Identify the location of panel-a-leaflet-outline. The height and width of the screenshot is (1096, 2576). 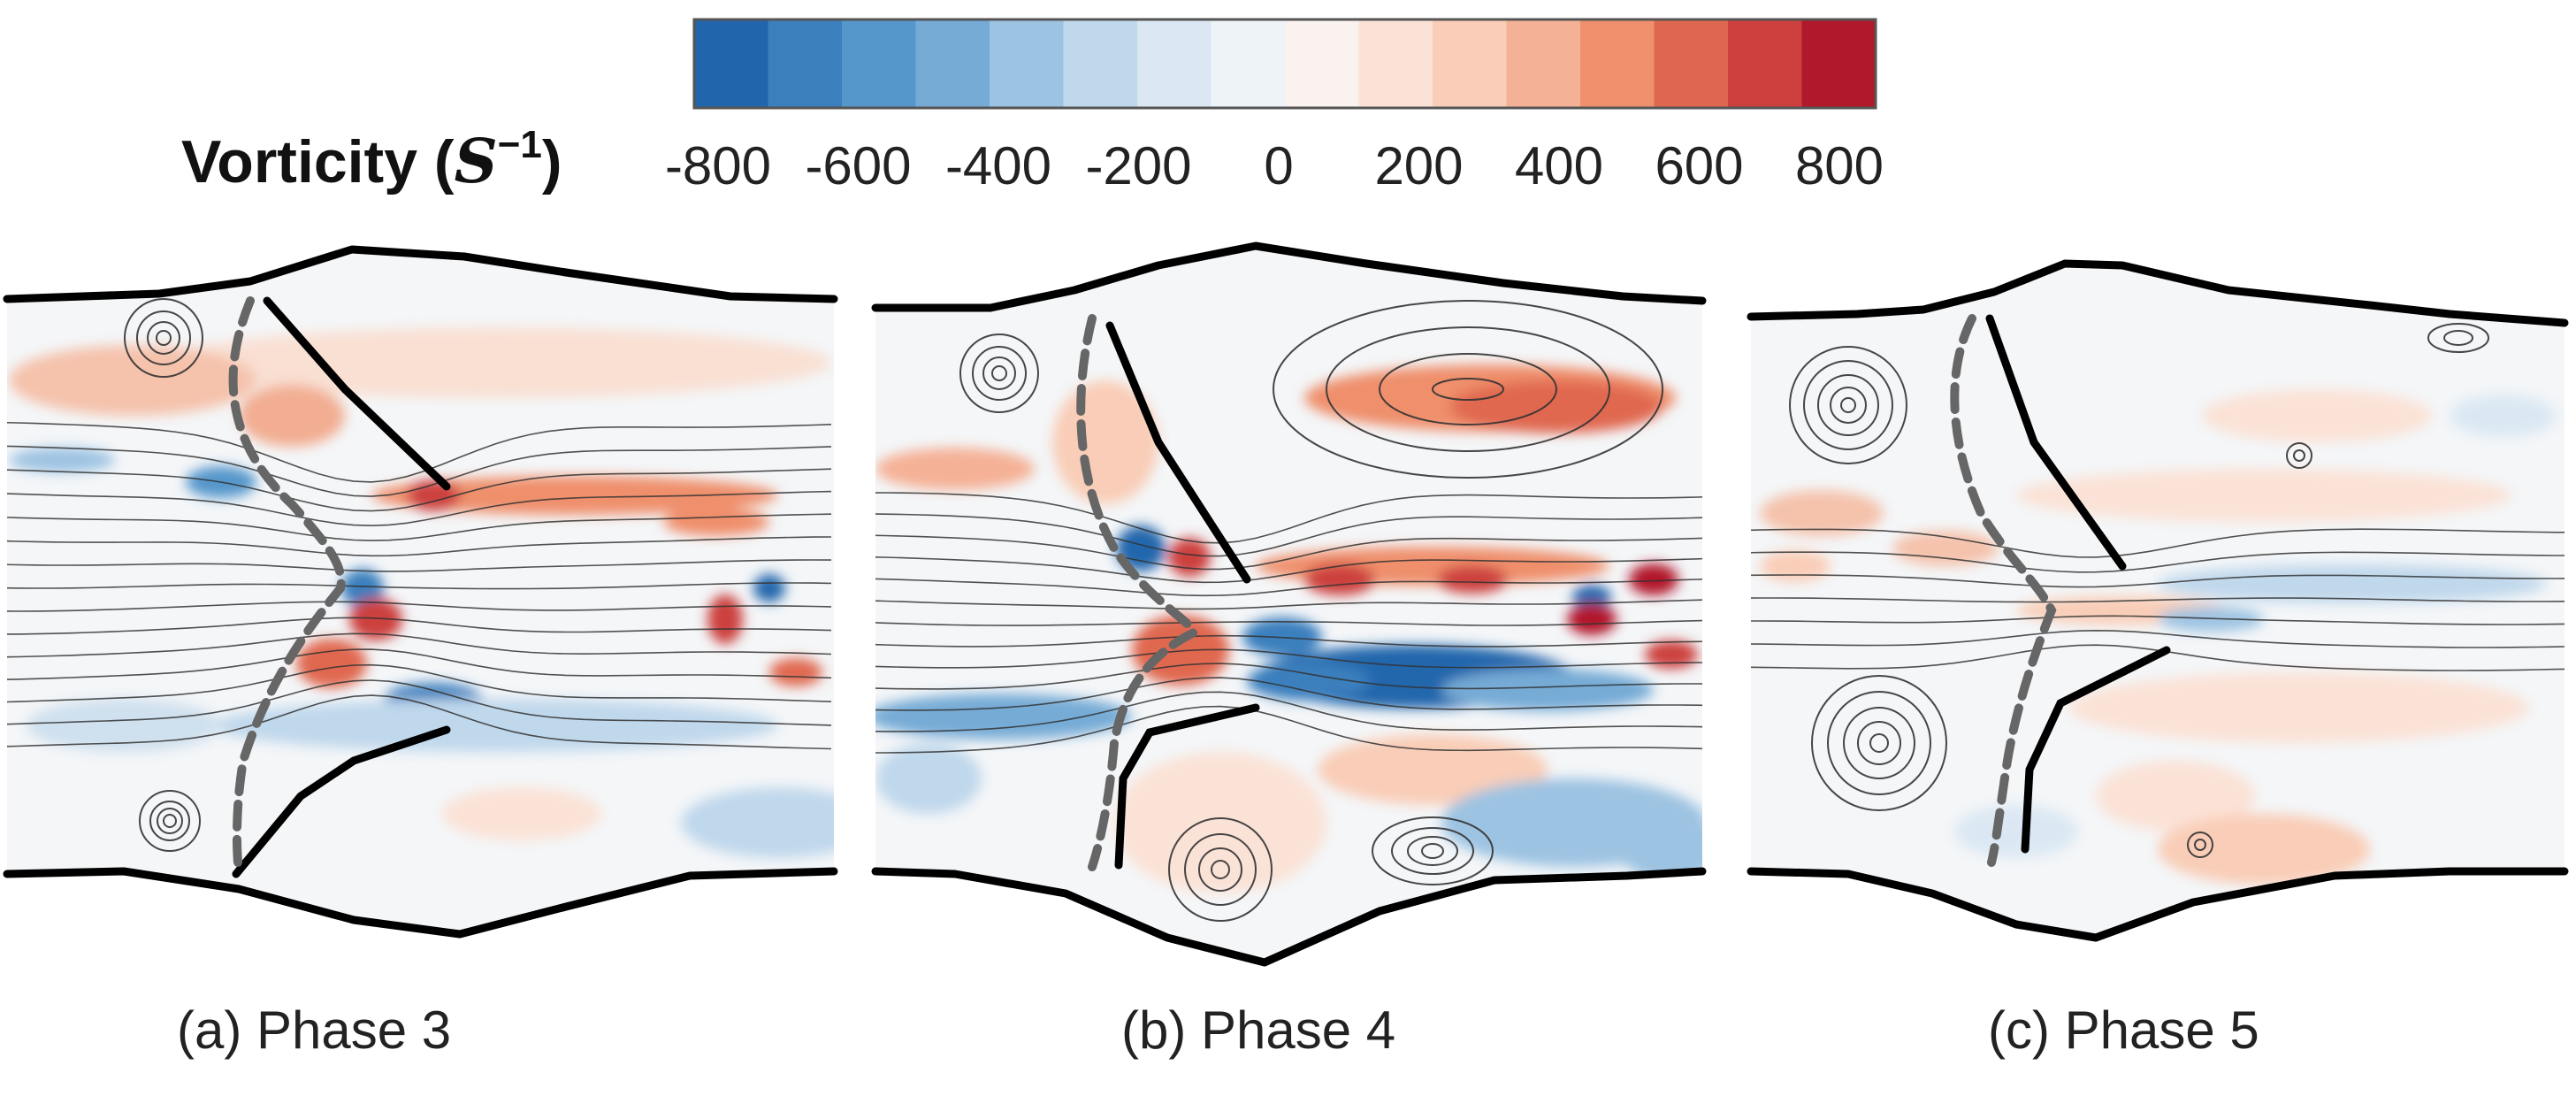
(287, 586).